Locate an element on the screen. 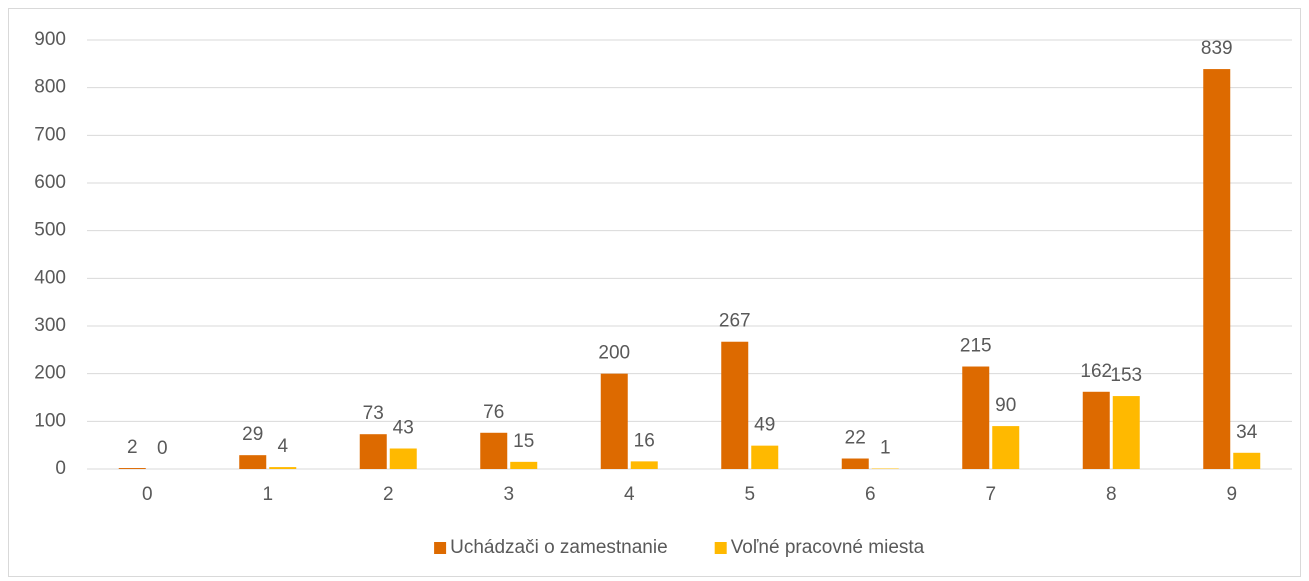 This screenshot has width=1309, height=581. data-label: 4 is located at coordinates (282, 446).